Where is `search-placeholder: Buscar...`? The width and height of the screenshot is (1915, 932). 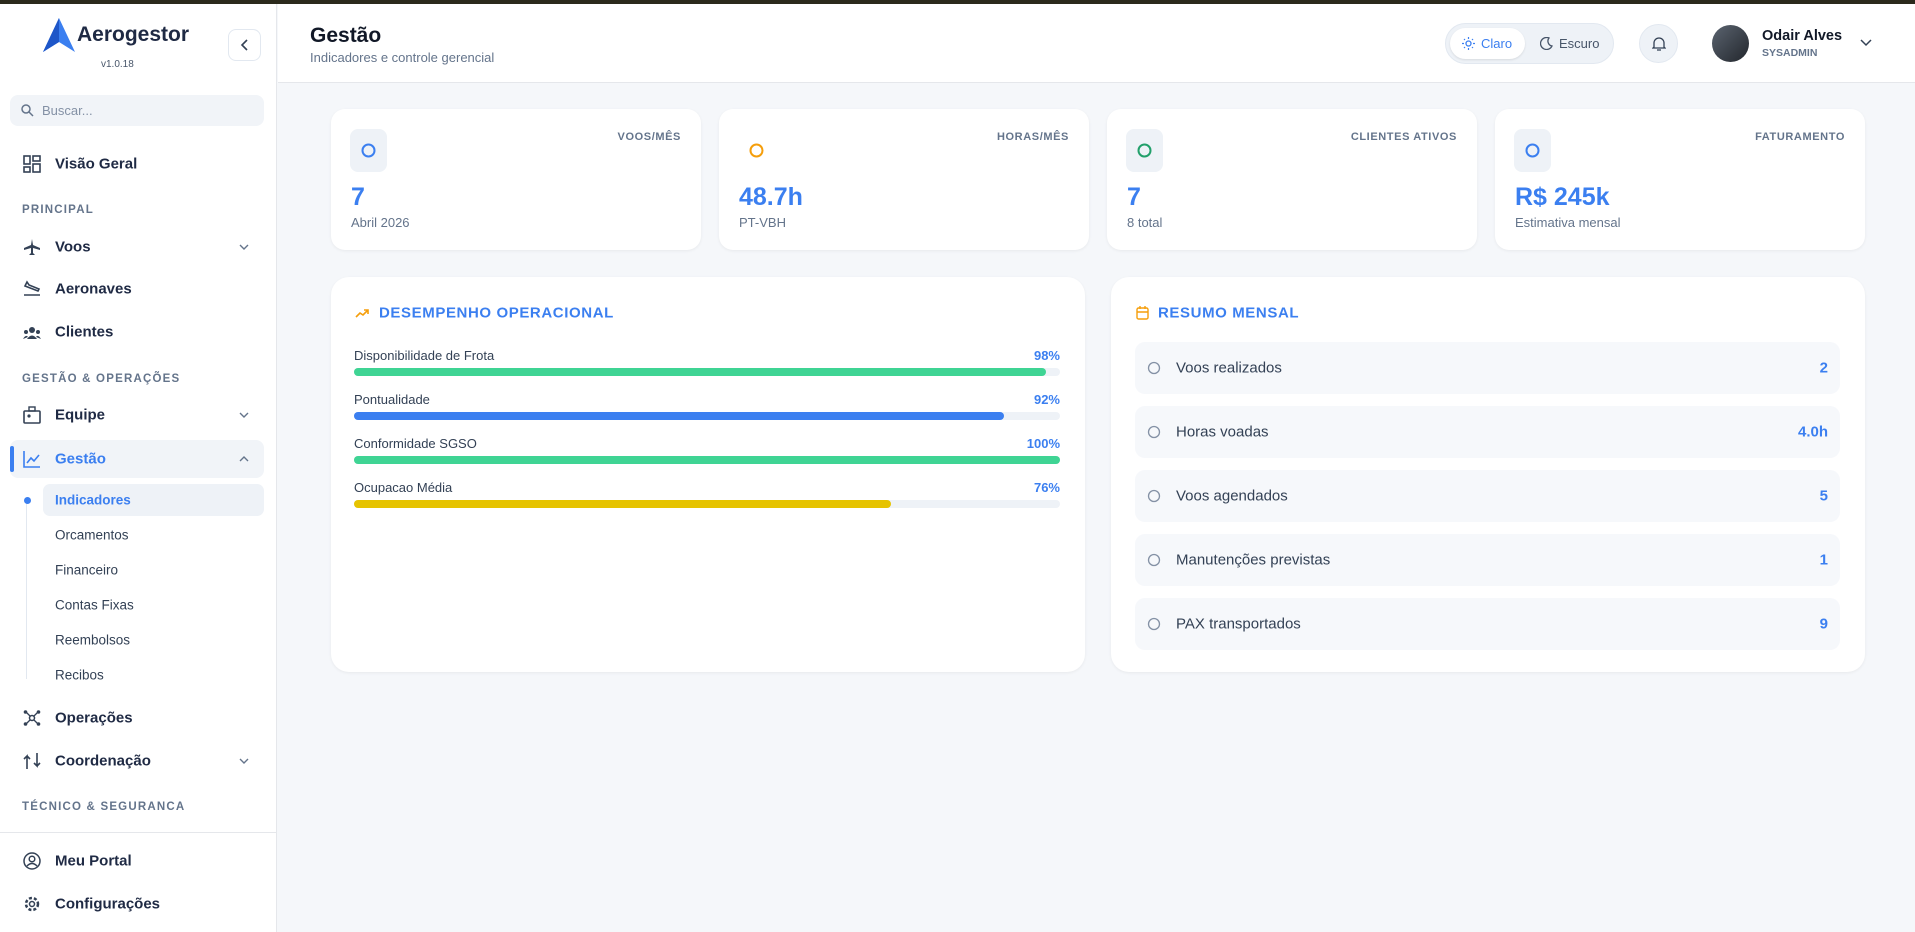 search-placeholder: Buscar... is located at coordinates (67, 110).